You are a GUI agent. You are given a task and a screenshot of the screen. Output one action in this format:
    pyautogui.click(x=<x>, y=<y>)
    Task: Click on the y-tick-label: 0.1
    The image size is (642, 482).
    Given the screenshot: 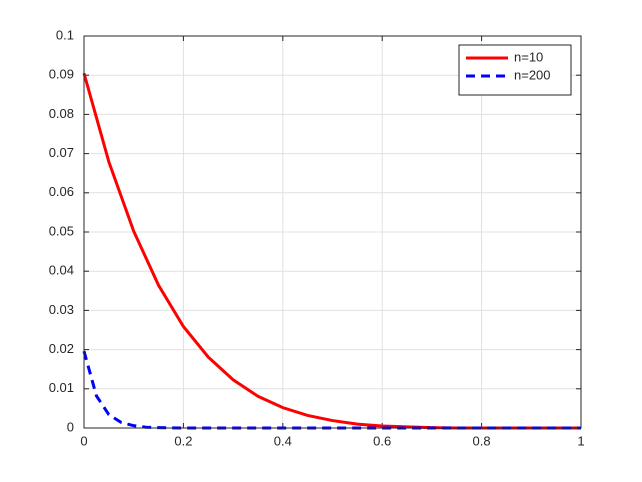 What is the action you would take?
    pyautogui.click(x=65, y=34)
    